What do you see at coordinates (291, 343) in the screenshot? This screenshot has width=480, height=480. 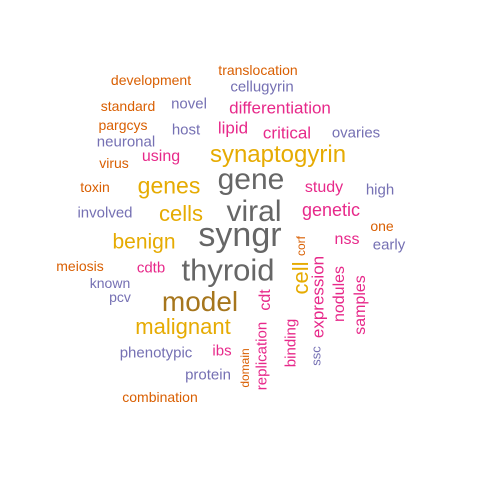 I see `word-binding: binding` at bounding box center [291, 343].